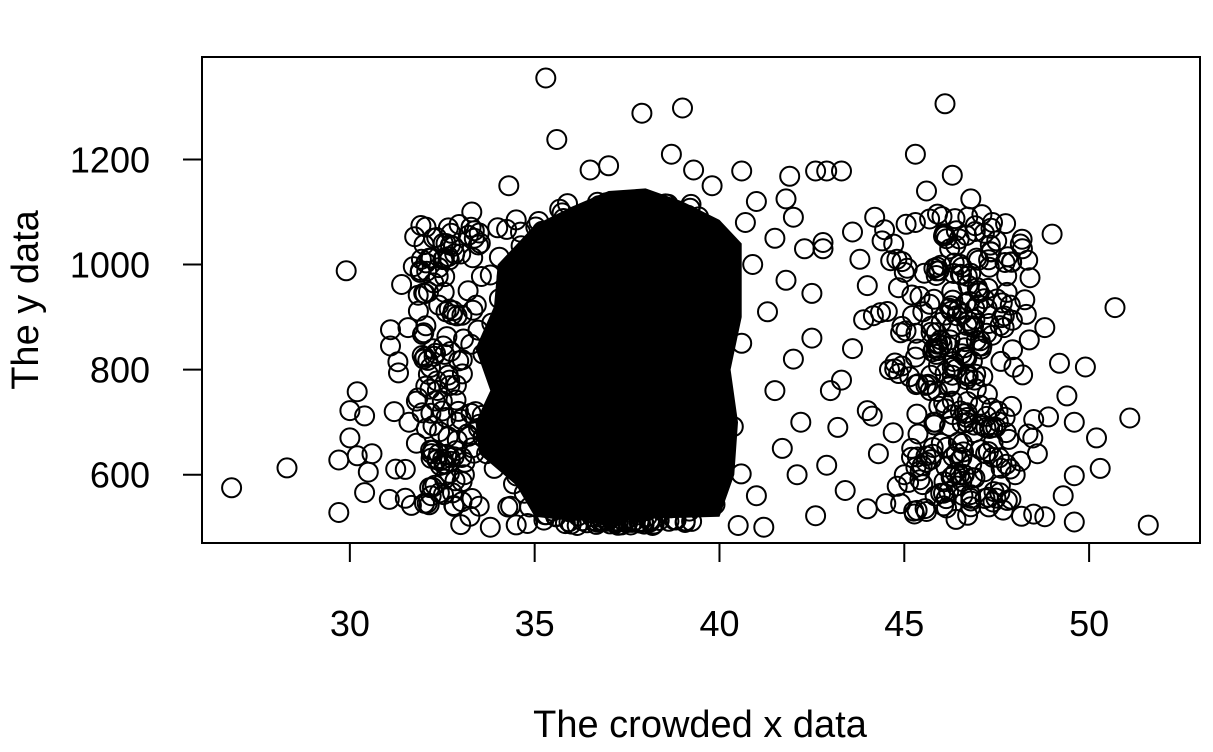 The height and width of the screenshot is (752, 1213). What do you see at coordinates (1089, 623) in the screenshot?
I see `x-tick-label: 50` at bounding box center [1089, 623].